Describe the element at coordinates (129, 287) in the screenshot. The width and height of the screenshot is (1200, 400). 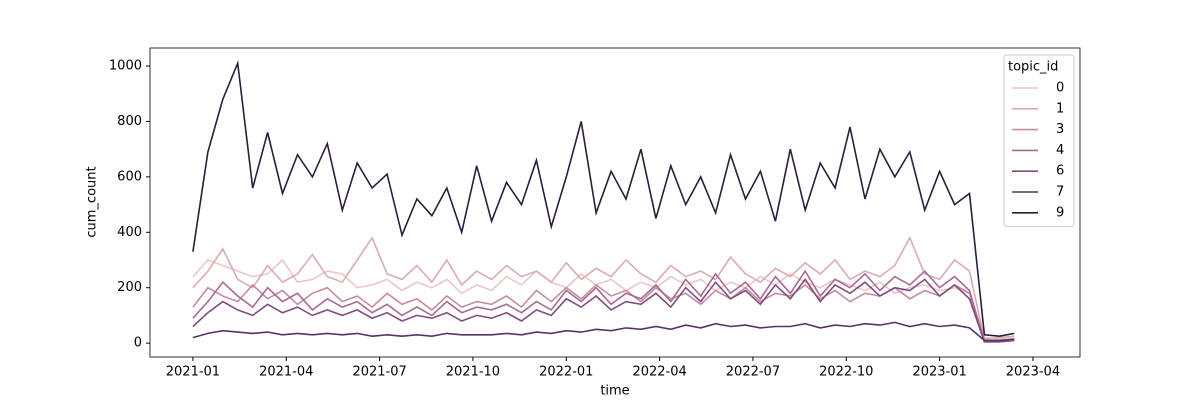
I see `y-tick-label: 200` at that location.